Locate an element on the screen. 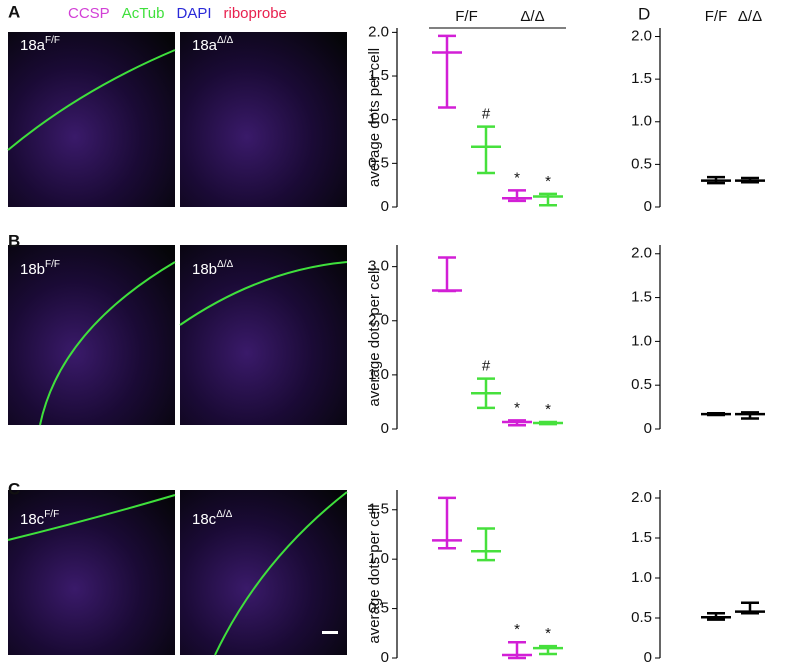 This screenshot has height=669, width=787. stain-legend: AcTub is located at coordinates (143, 13).